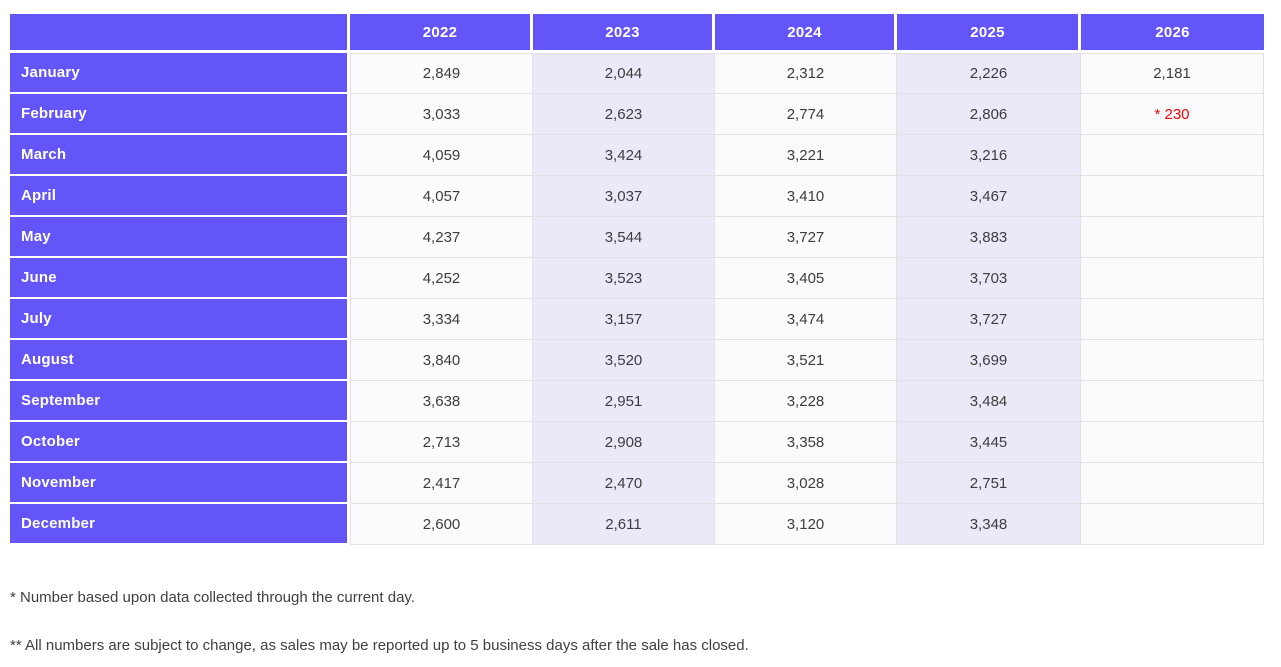 The width and height of the screenshot is (1281, 667). I want to click on header-month-column, so click(180, 33).